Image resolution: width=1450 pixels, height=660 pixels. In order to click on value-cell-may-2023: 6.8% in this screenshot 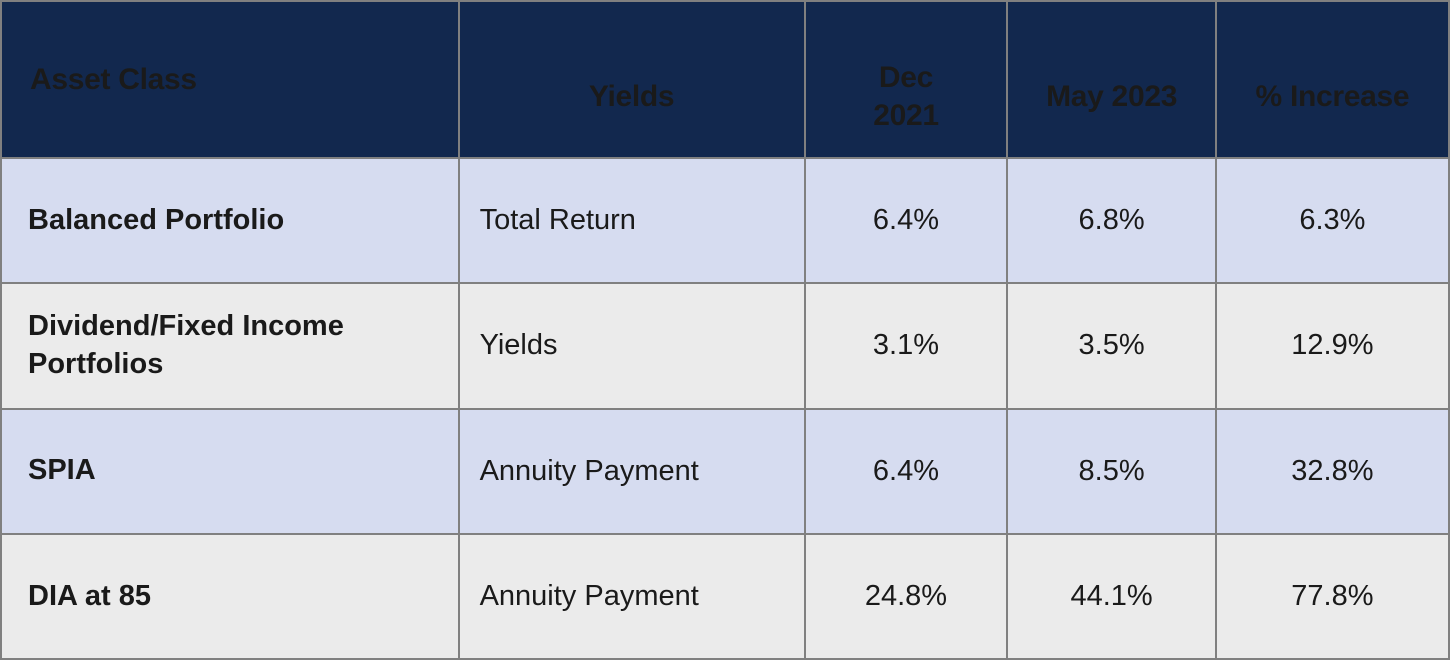, I will do `click(1111, 220)`.